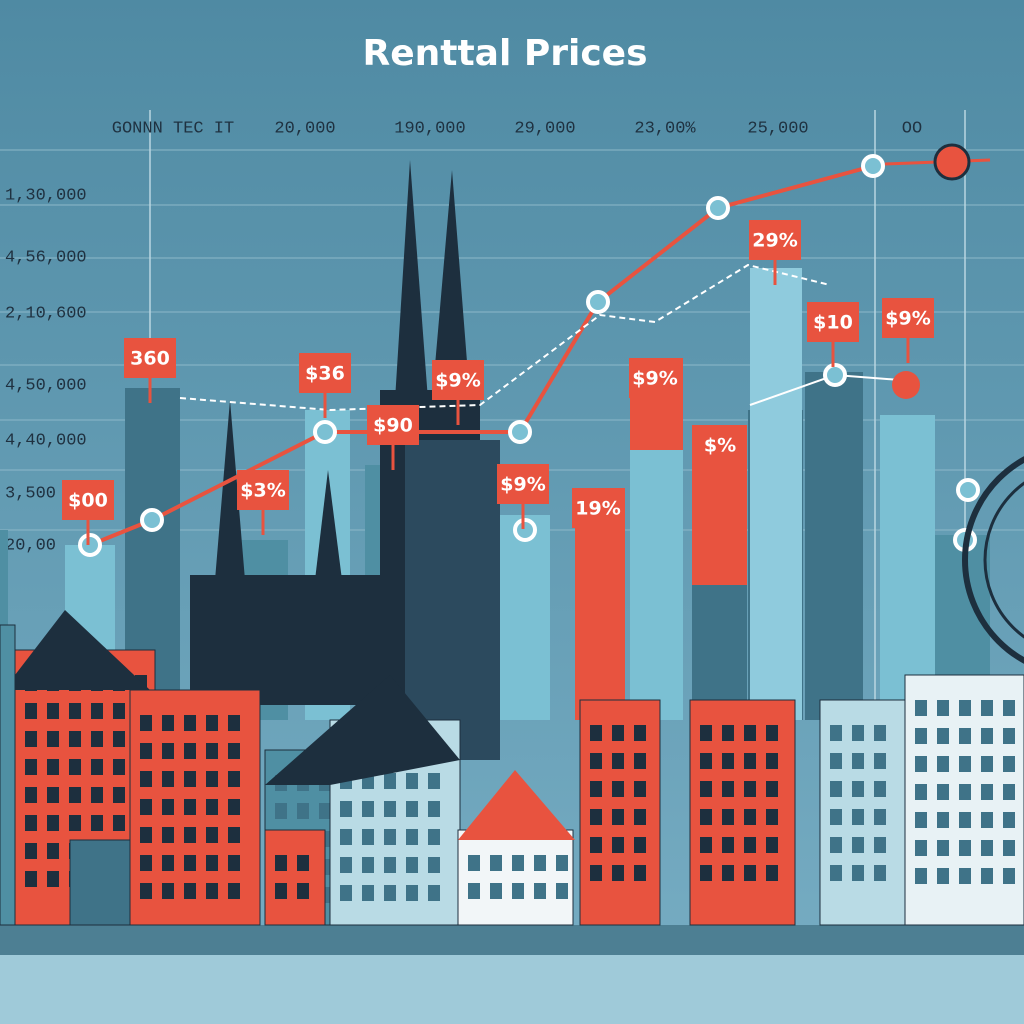 The height and width of the screenshot is (1024, 1024). I want to click on ferris-wheel, so click(993, 560).